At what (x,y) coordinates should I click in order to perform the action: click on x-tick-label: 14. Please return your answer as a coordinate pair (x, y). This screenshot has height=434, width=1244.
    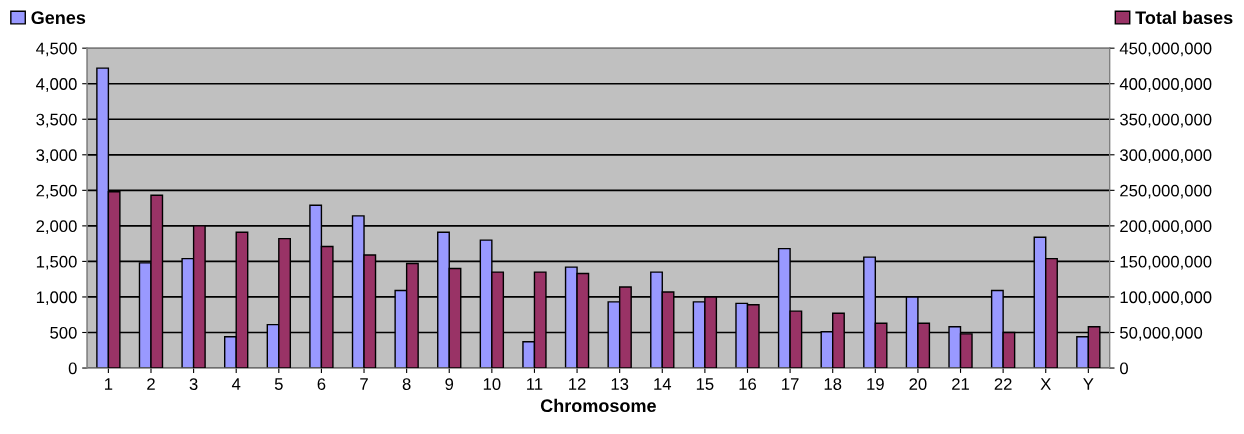
    Looking at the image, I should click on (663, 384).